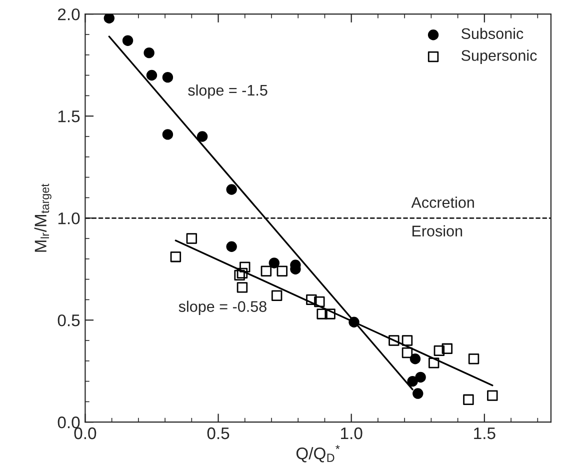 Image resolution: width=568 pixels, height=469 pixels. Describe the element at coordinates (69, 320) in the screenshot. I see `y-tick-label: 0.5` at that location.